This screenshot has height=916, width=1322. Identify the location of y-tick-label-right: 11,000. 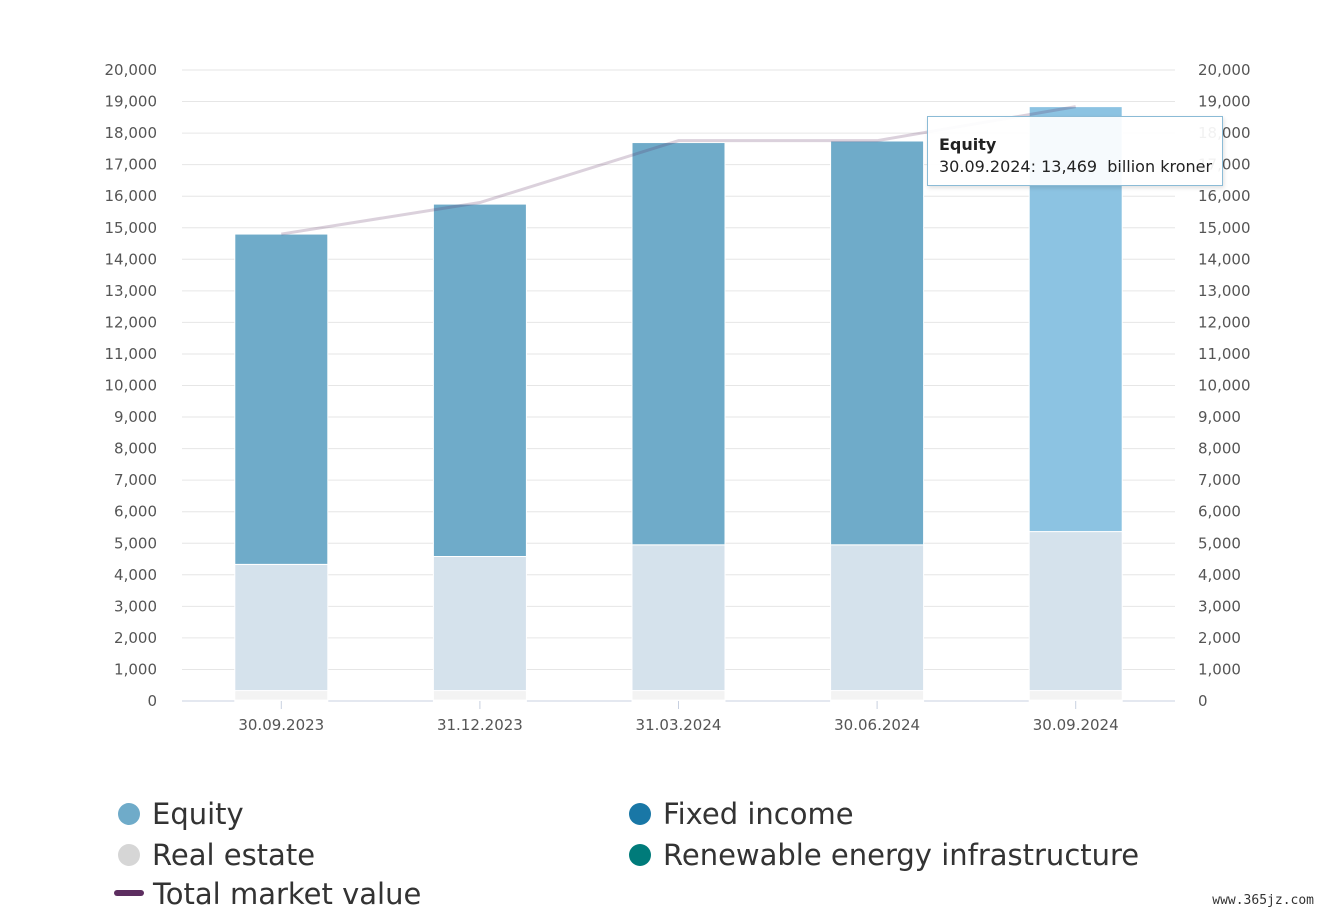
(1224, 354).